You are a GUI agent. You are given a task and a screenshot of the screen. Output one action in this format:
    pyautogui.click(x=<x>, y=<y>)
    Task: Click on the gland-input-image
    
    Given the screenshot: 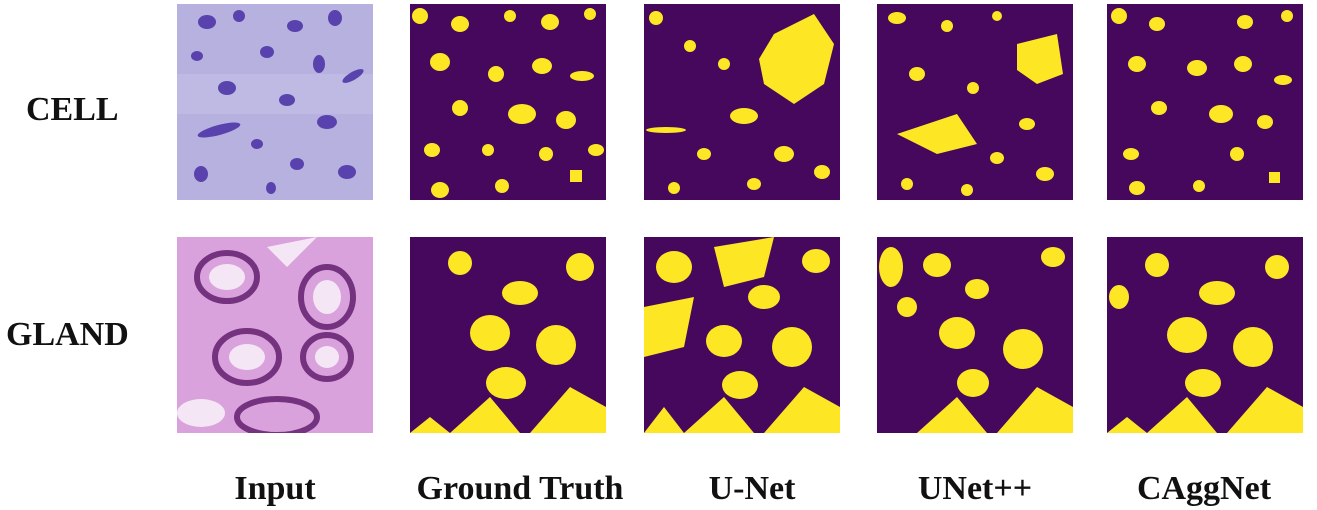 What is the action you would take?
    pyautogui.click(x=275, y=335)
    